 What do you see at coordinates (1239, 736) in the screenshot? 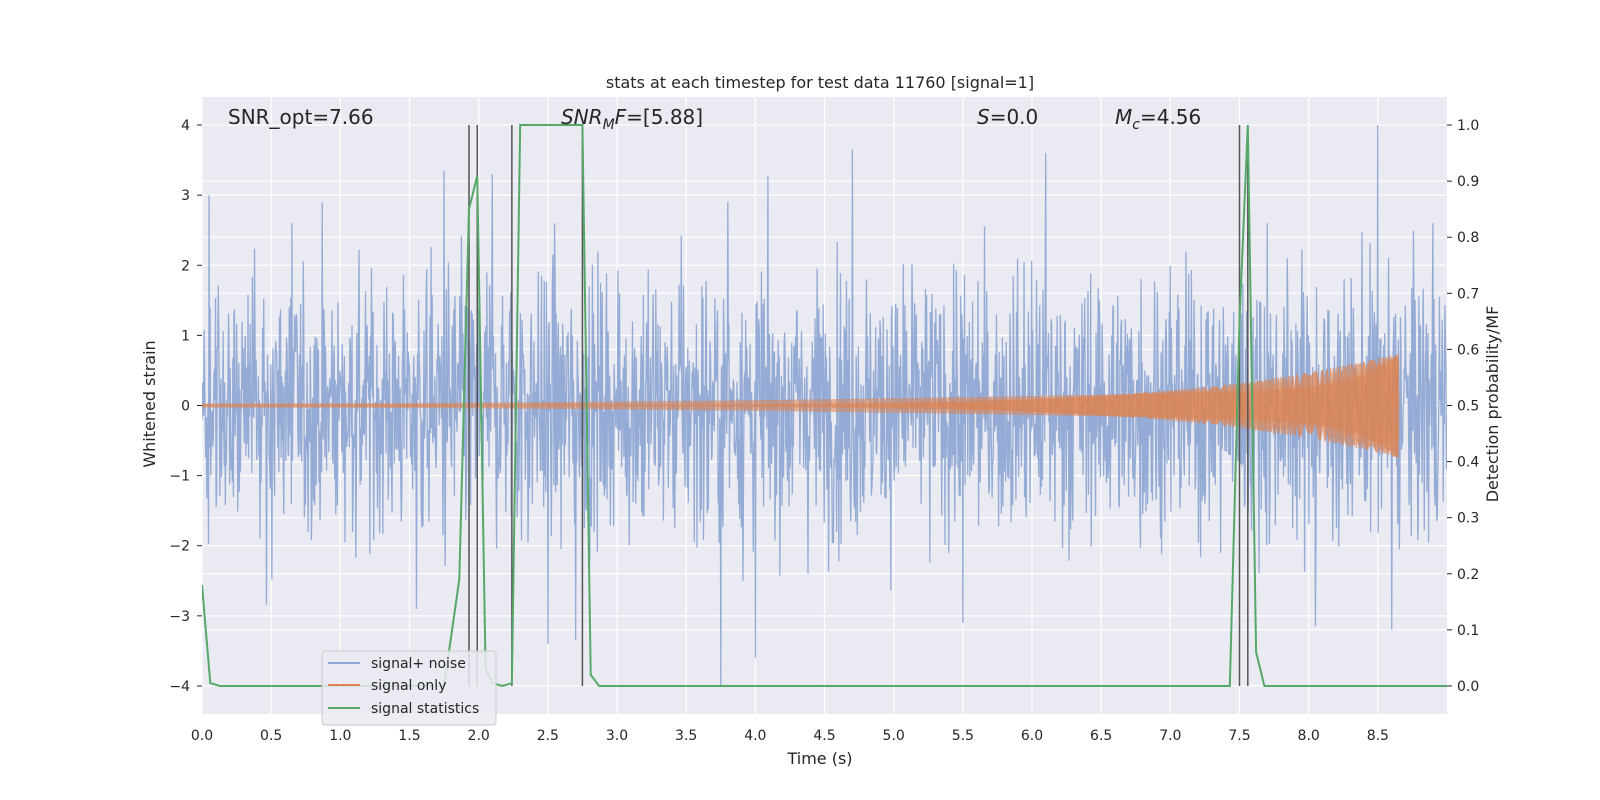
I see `x-tick-label: 7.5` at bounding box center [1239, 736].